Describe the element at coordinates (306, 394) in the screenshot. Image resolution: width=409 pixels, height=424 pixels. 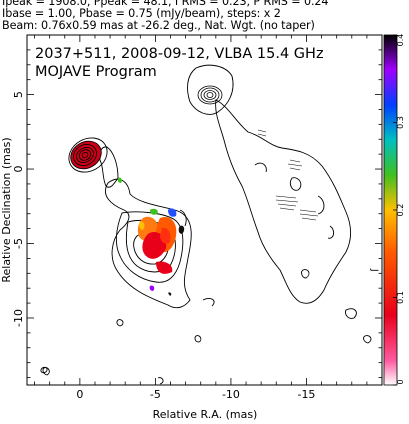
I see `x-tick-label: -15` at that location.